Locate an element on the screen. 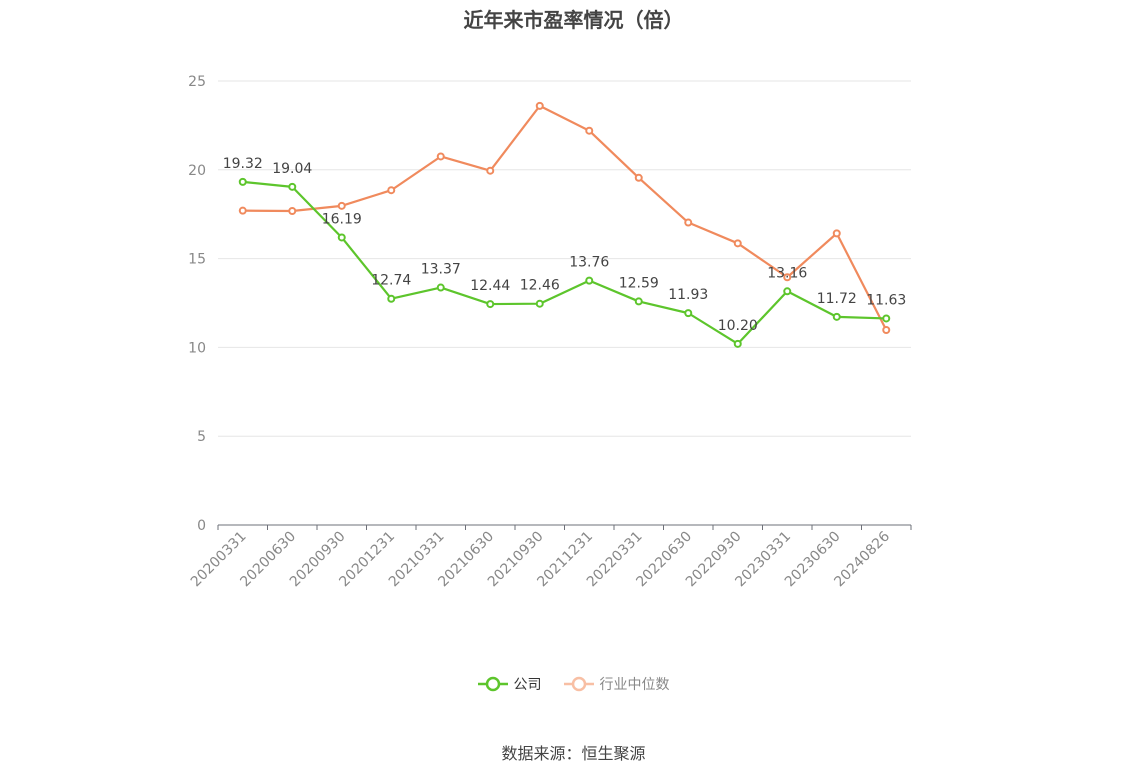 This screenshot has width=1147, height=776. data-label: 12.59 is located at coordinates (639, 283).